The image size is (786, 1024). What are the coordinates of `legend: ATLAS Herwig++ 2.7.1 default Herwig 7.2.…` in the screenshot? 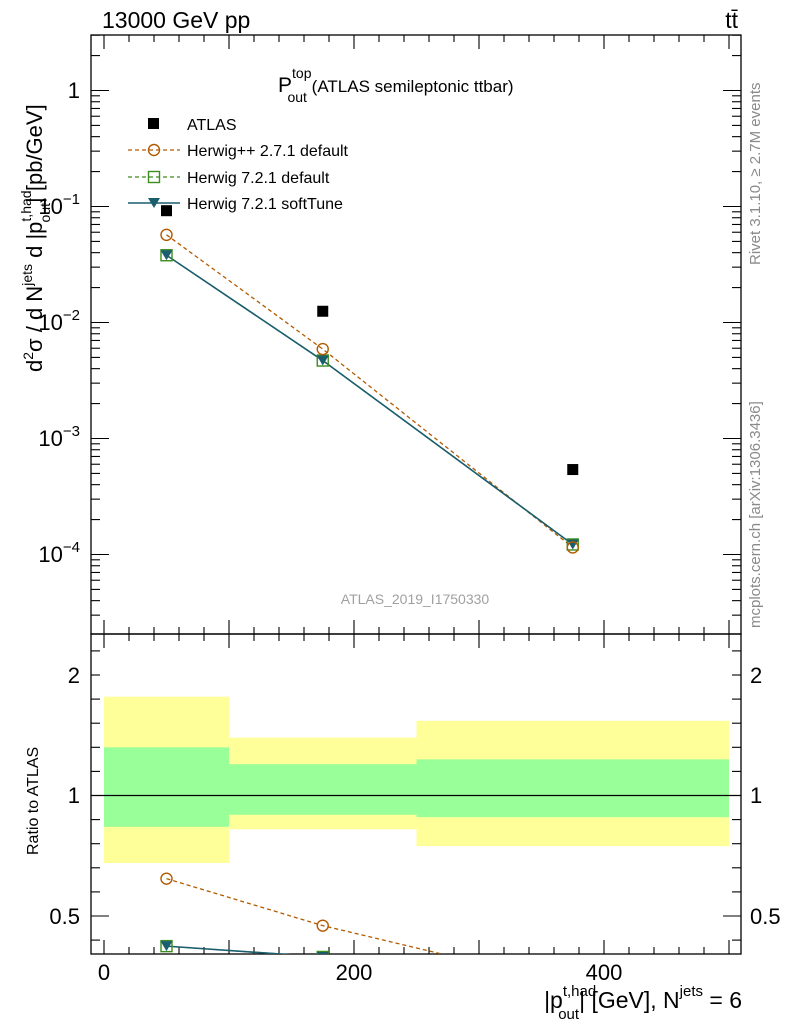 It's located at (238, 165).